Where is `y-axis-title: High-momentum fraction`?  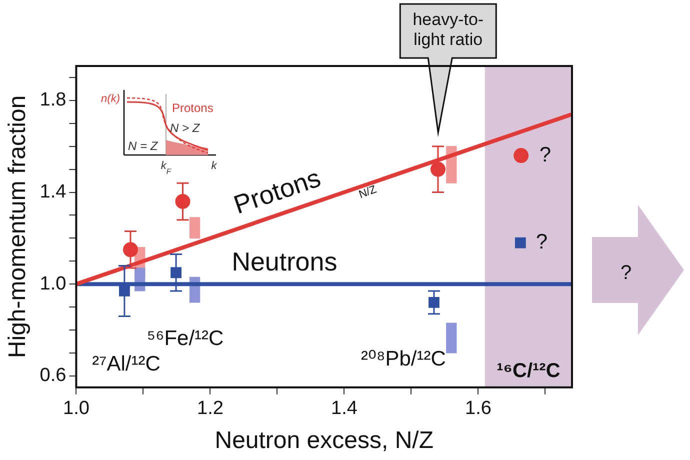 y-axis-title: High-momentum fraction is located at coordinates (18, 226).